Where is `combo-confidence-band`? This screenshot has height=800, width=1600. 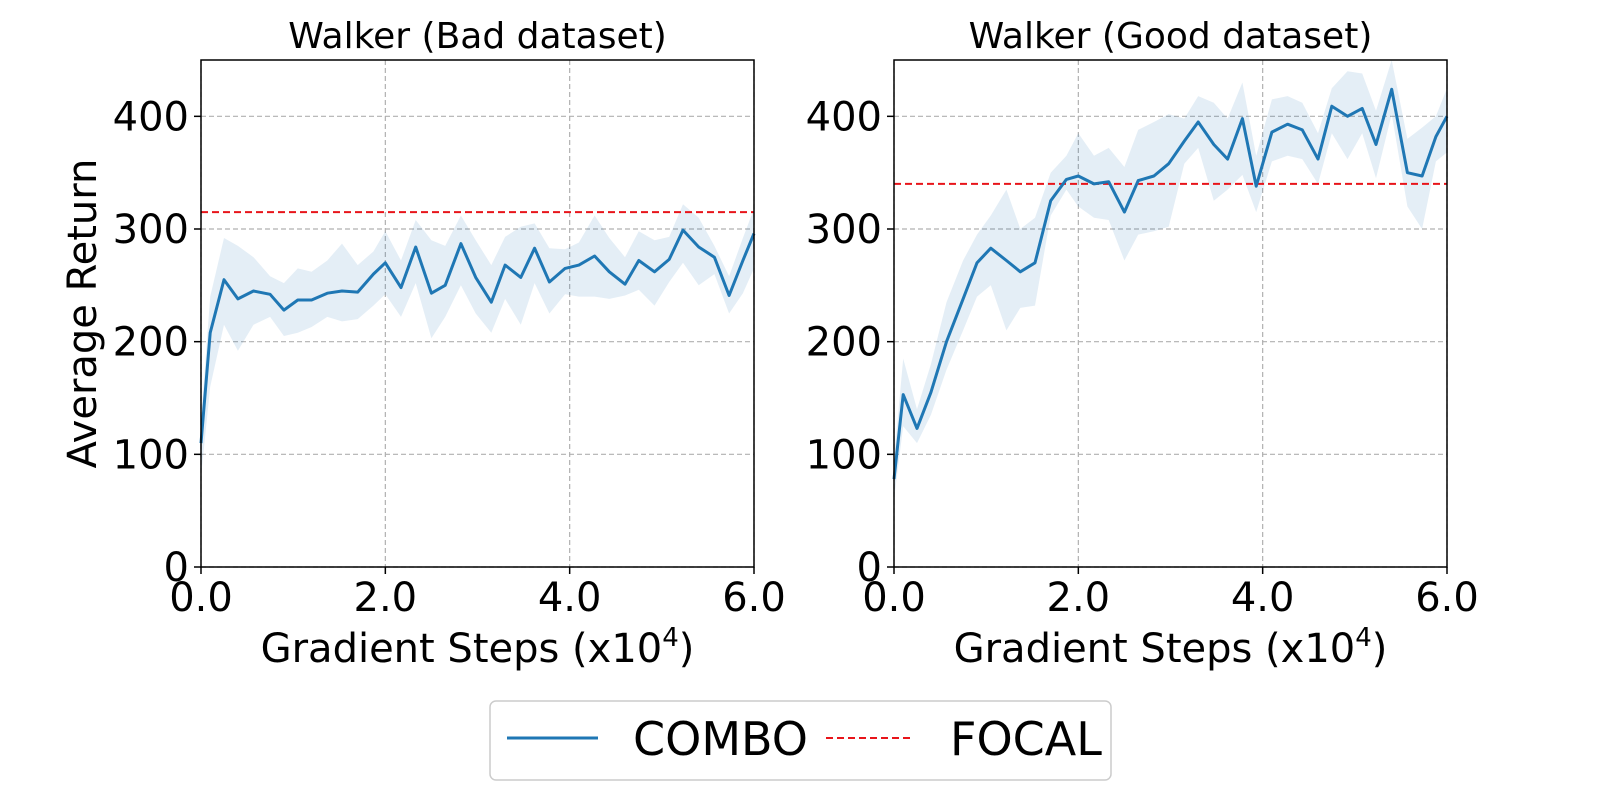 combo-confidence-band is located at coordinates (477, 340).